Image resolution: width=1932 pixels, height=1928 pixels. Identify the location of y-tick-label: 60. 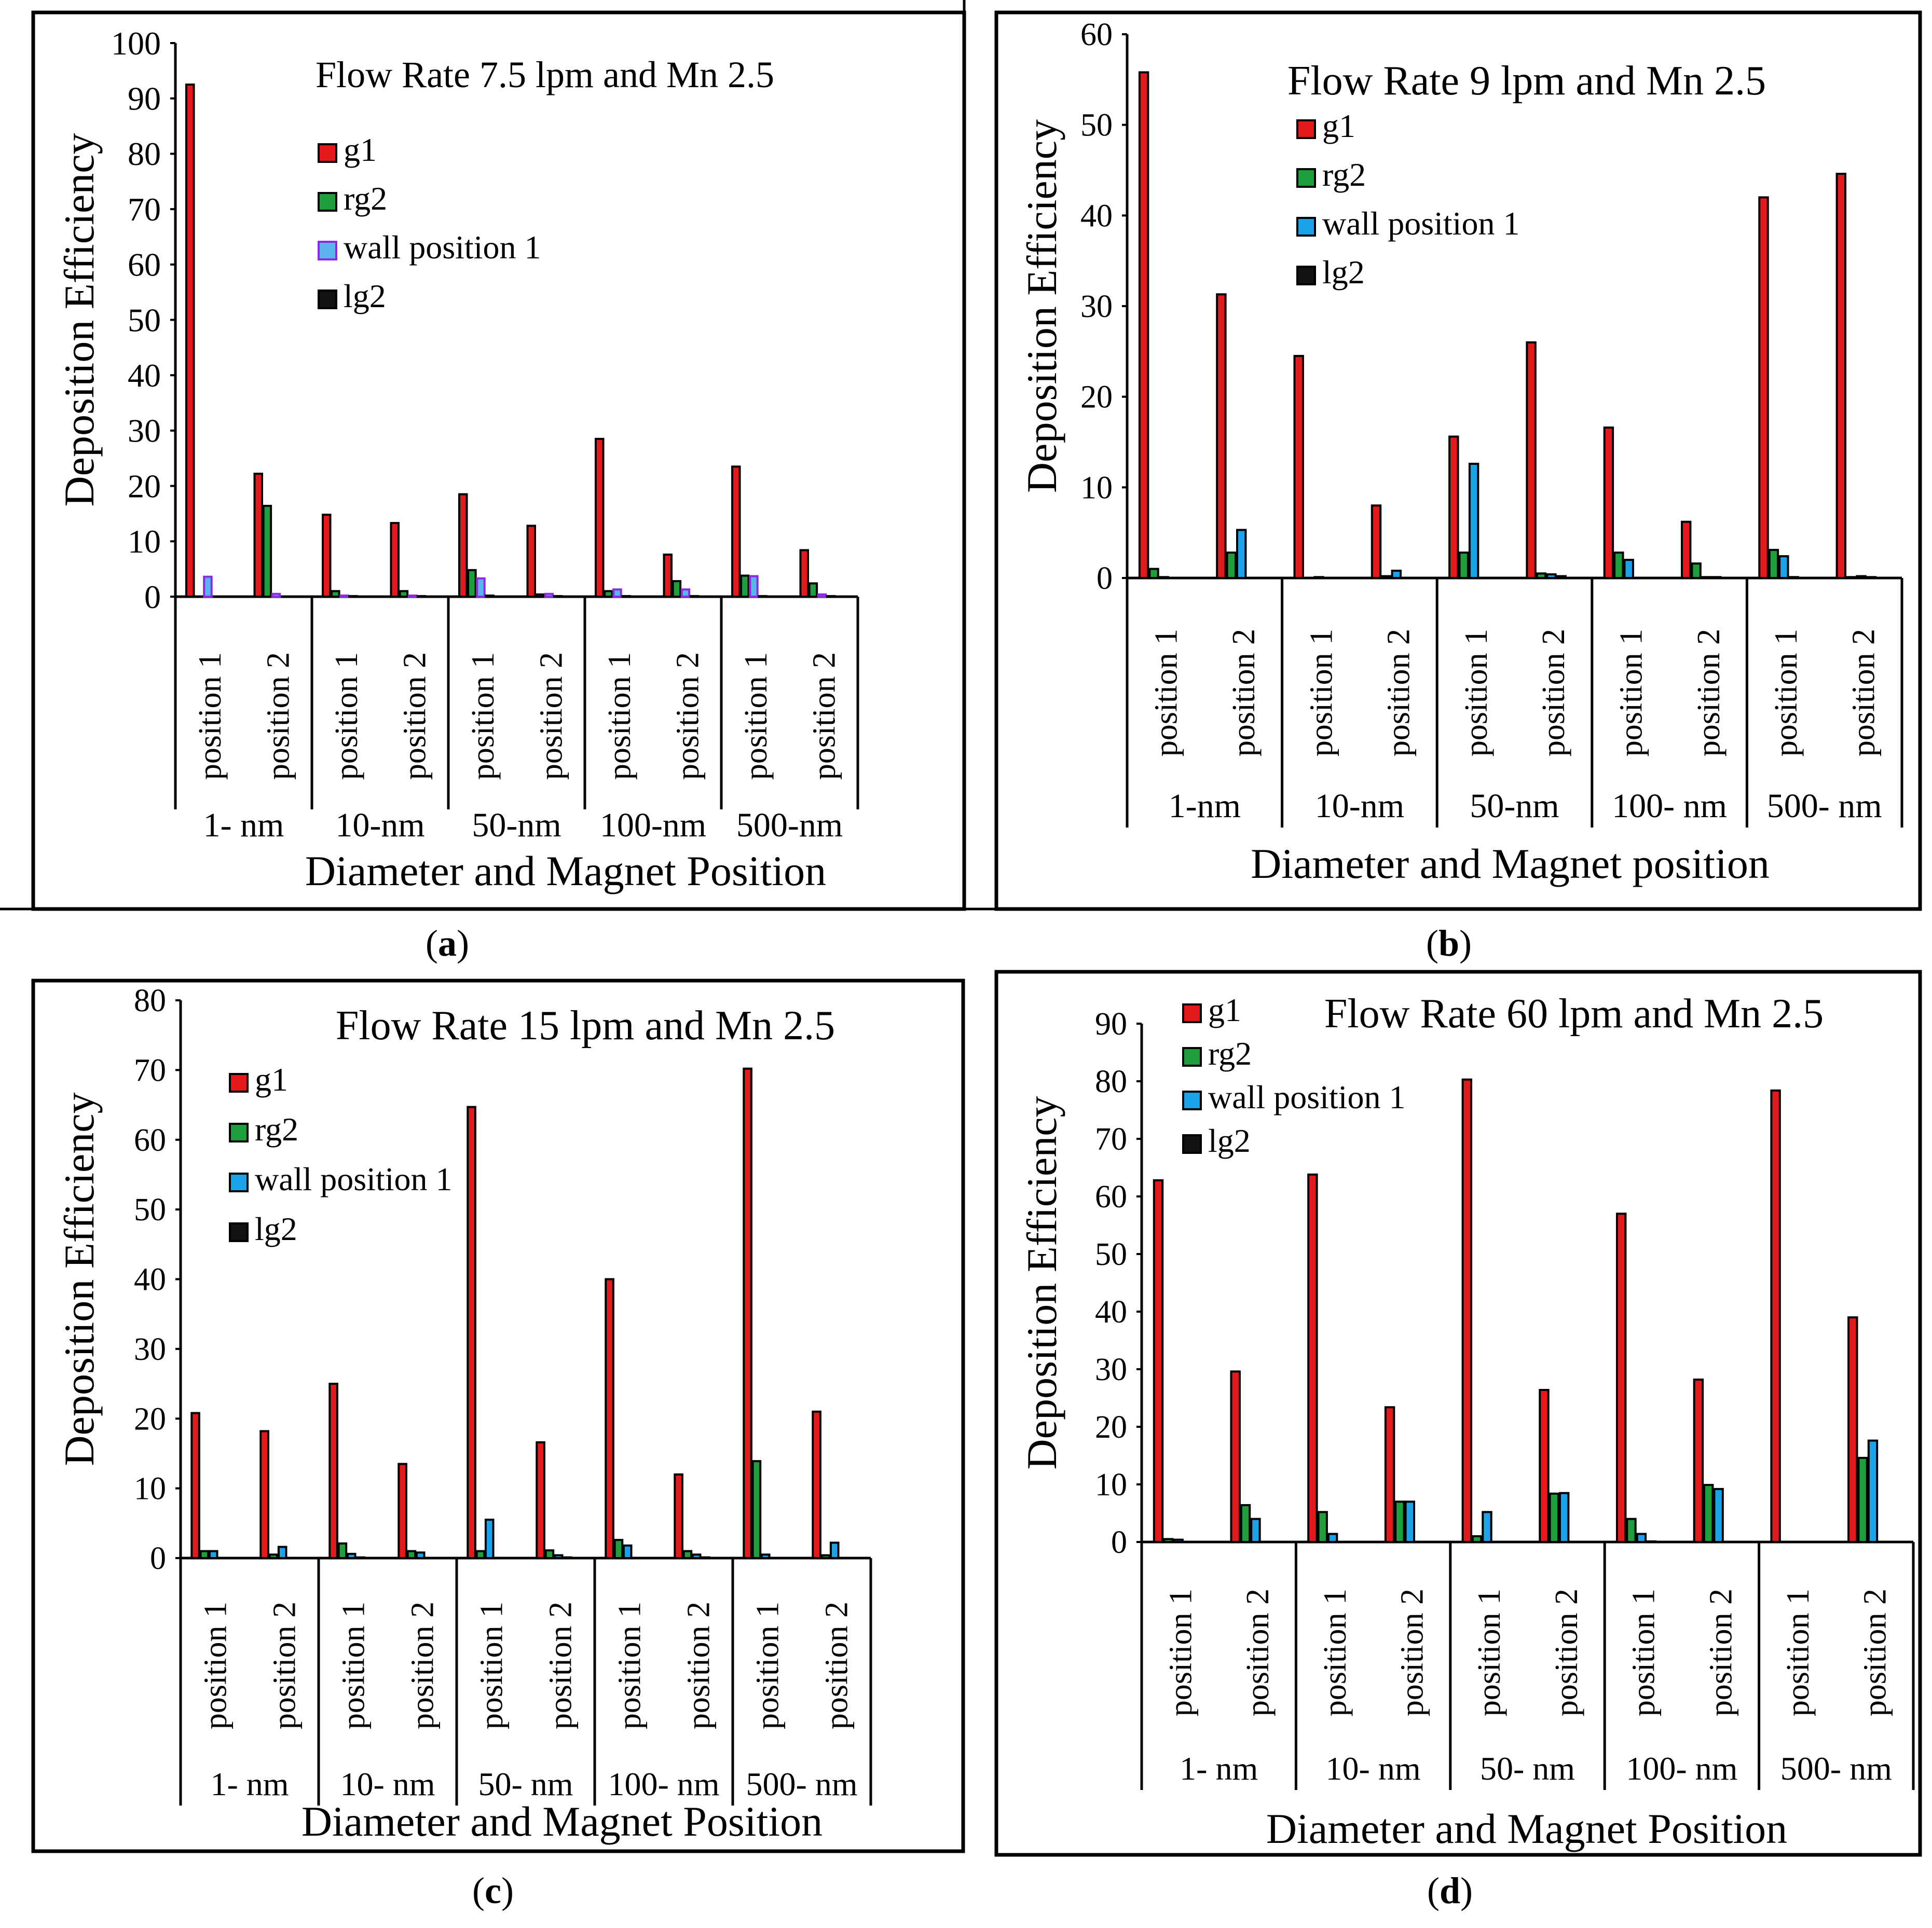
(150, 1140).